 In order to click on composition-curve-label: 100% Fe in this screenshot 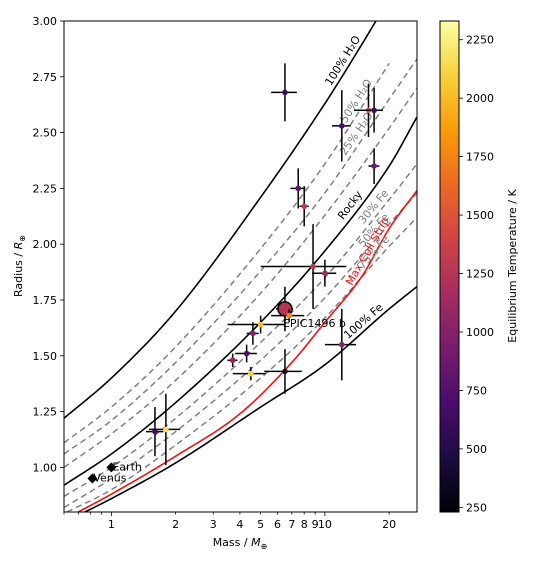, I will do `click(363, 321)`.